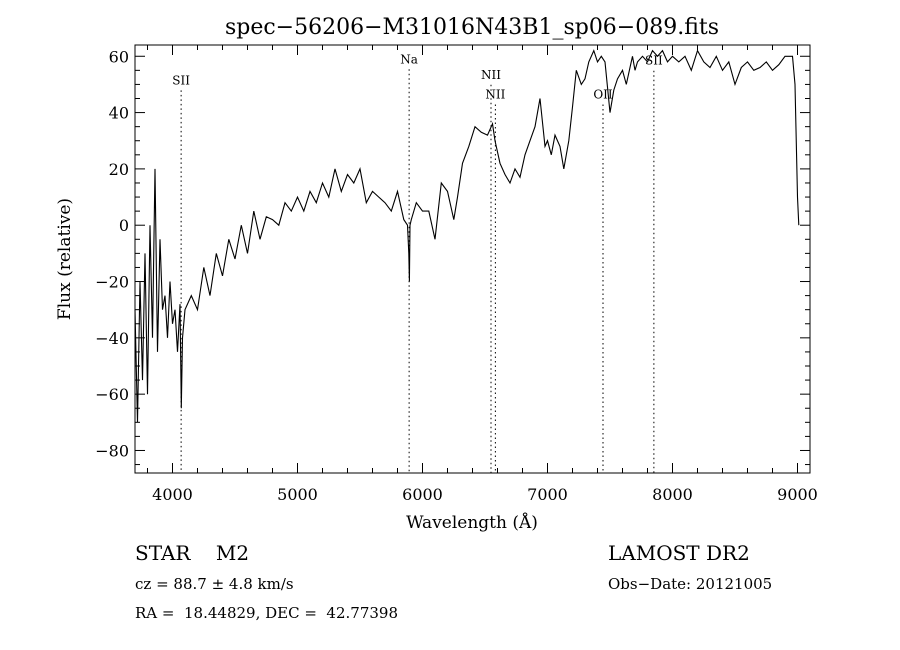 Image resolution: width=900 pixels, height=650 pixels. Describe the element at coordinates (214, 584) in the screenshot. I see `velocity-text: cz = 88.7 ± 4.8 km/s` at that location.